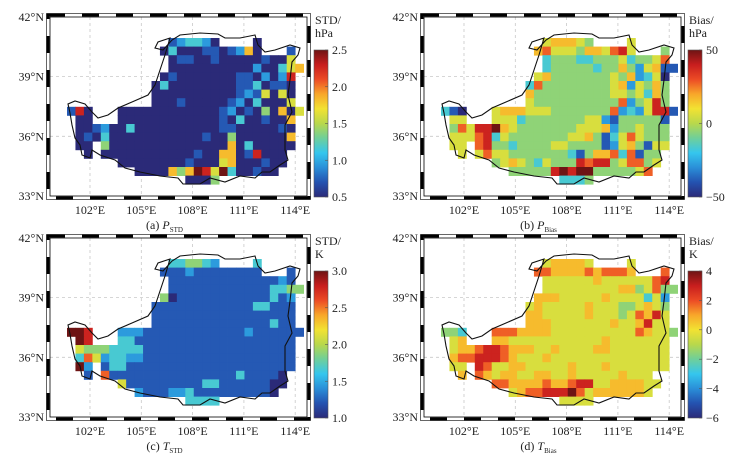  I want to click on colorbar-tick-label: 1.0, so click(339, 160).